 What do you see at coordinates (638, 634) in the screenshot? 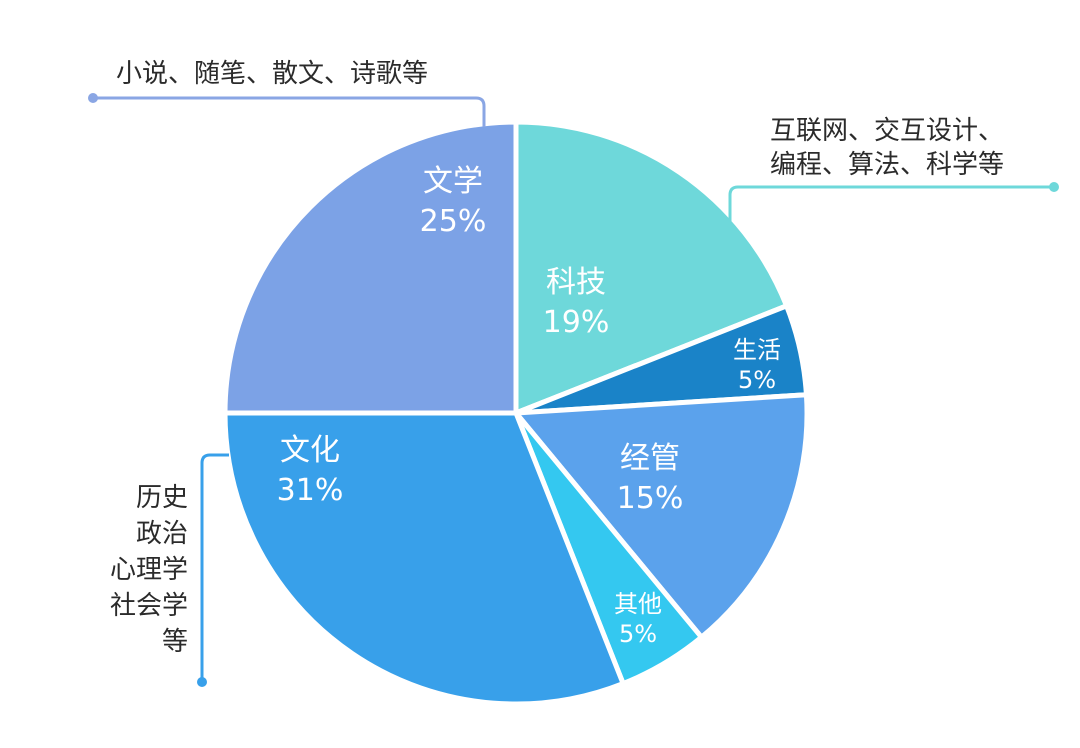
I see `slice-pct-label-3: 5%` at bounding box center [638, 634].